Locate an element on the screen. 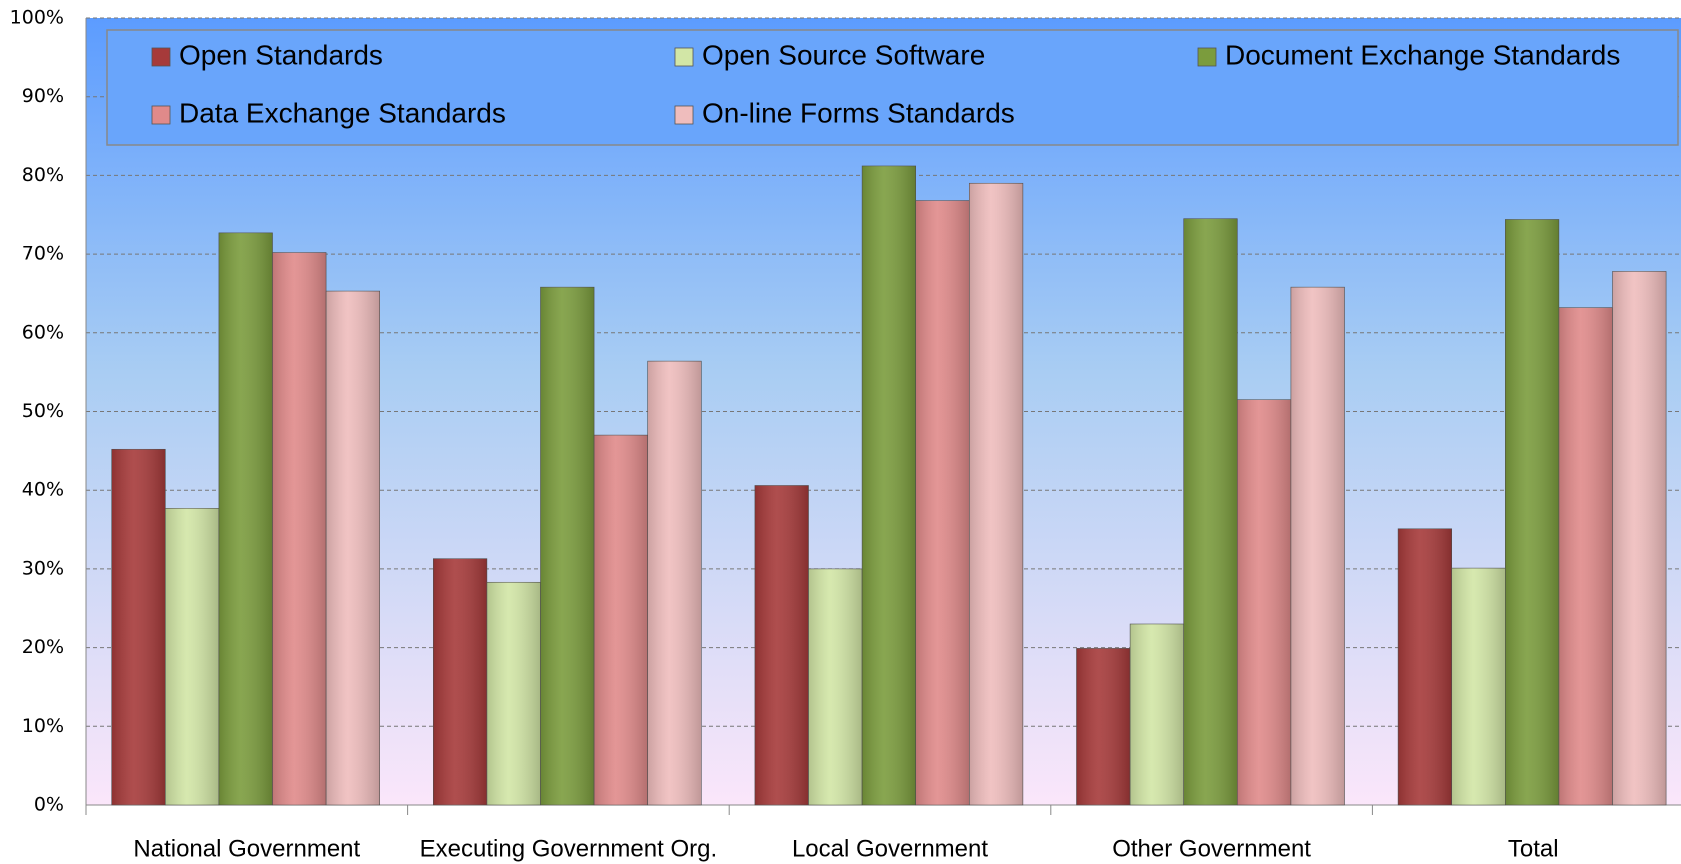 This screenshot has height=864, width=1681. legend-label: Data Exchange Standards is located at coordinates (342, 112).